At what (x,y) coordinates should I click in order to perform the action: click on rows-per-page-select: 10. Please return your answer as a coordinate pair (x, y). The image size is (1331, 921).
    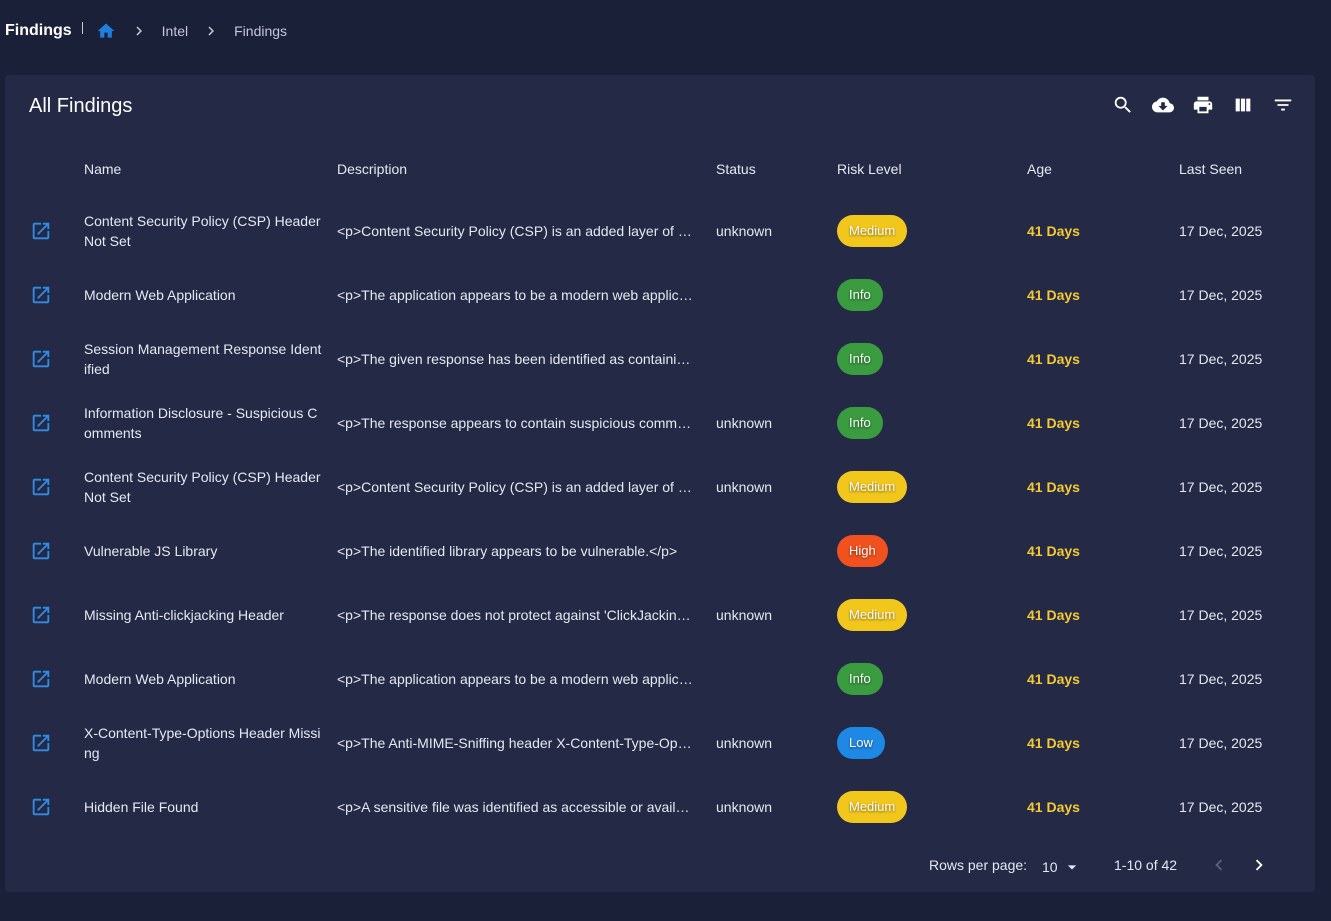
    Looking at the image, I should click on (1062, 867).